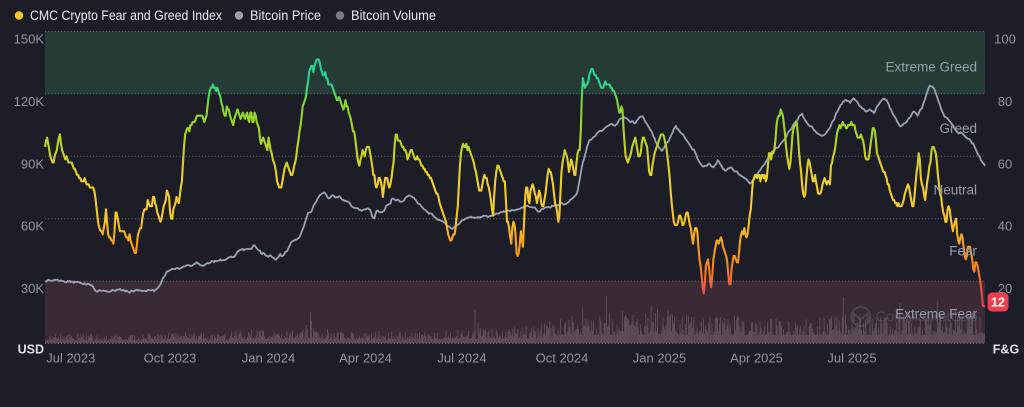 The height and width of the screenshot is (407, 1024). What do you see at coordinates (285, 15) in the screenshot?
I see `svg-text: Bitcoin Price` at bounding box center [285, 15].